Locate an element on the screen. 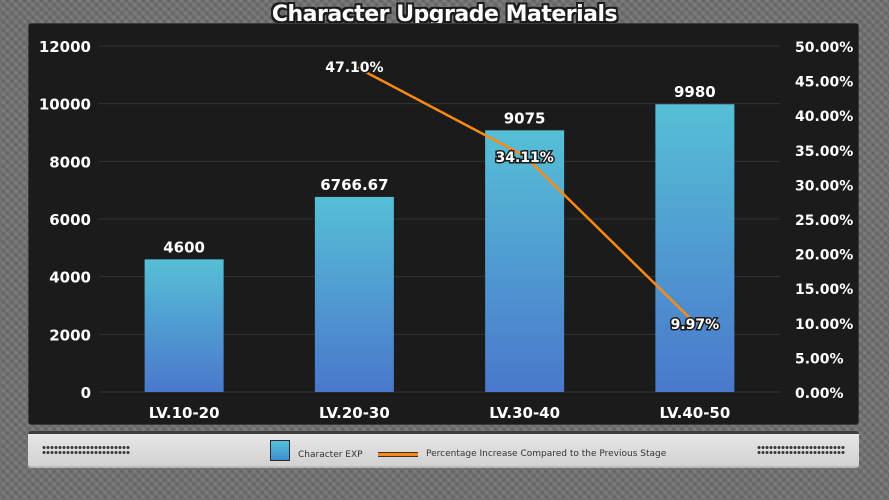  x-tick-label: LV.40-50 is located at coordinates (694, 413).